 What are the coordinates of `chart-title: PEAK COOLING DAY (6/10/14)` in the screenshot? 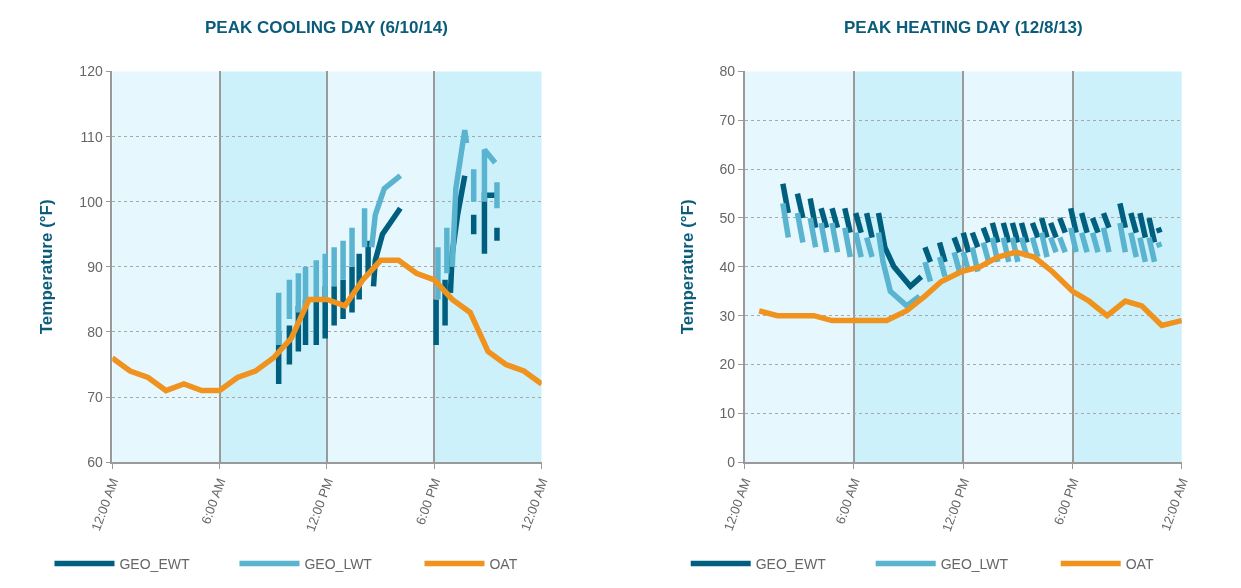 It's located at (326, 27).